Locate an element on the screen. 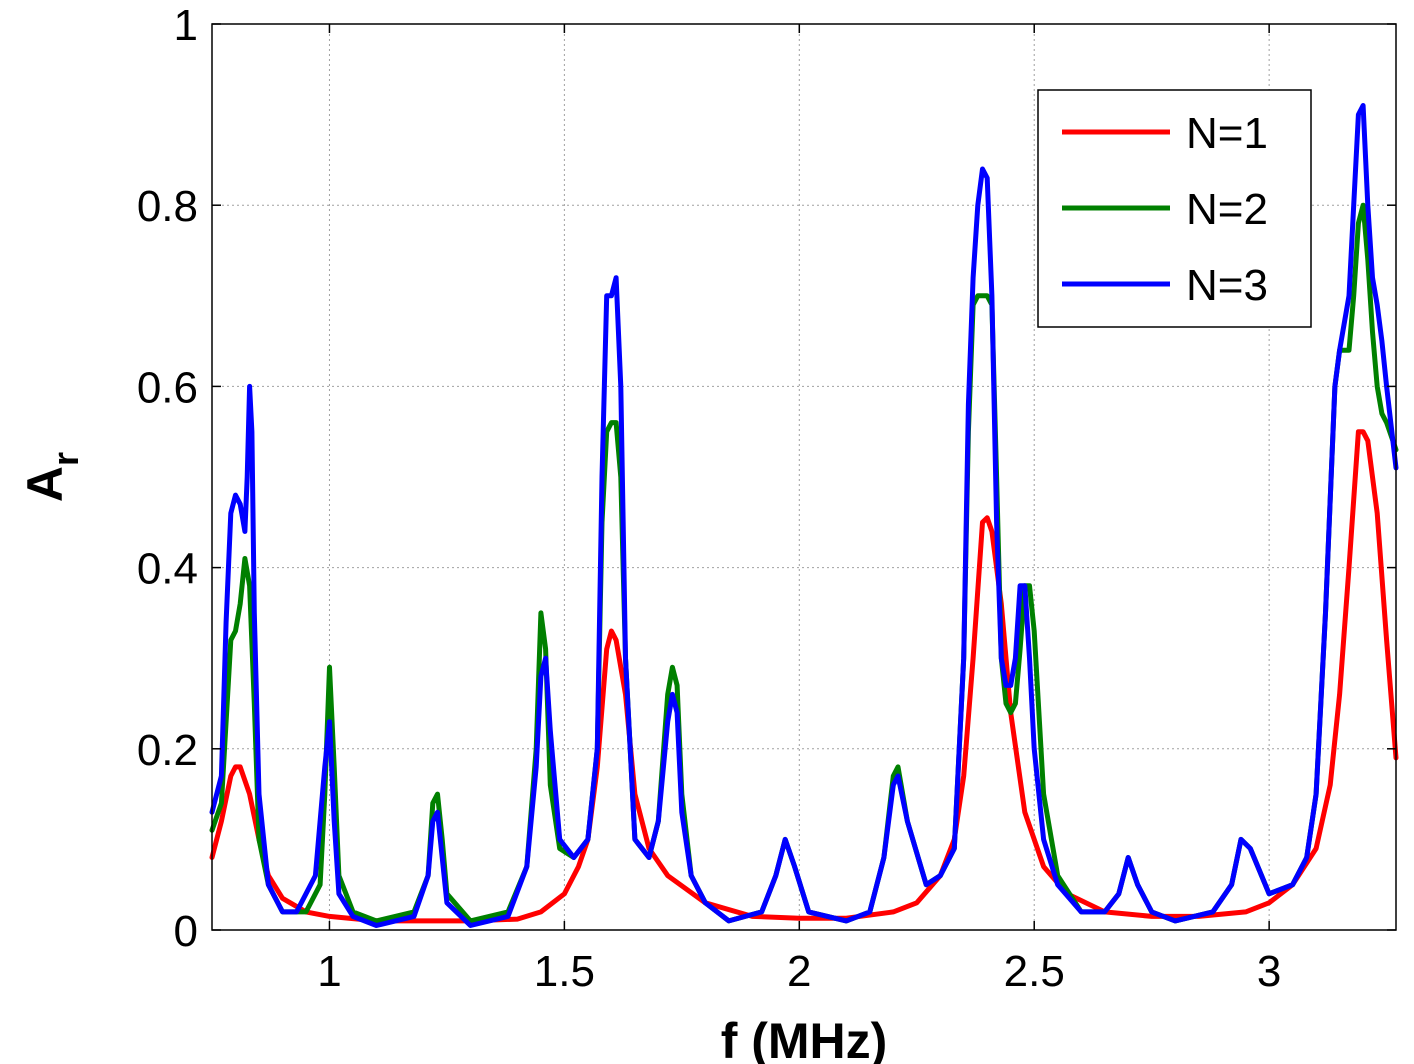 This screenshot has height=1064, width=1414. y-axis-title: Ar is located at coordinates (51, 477).